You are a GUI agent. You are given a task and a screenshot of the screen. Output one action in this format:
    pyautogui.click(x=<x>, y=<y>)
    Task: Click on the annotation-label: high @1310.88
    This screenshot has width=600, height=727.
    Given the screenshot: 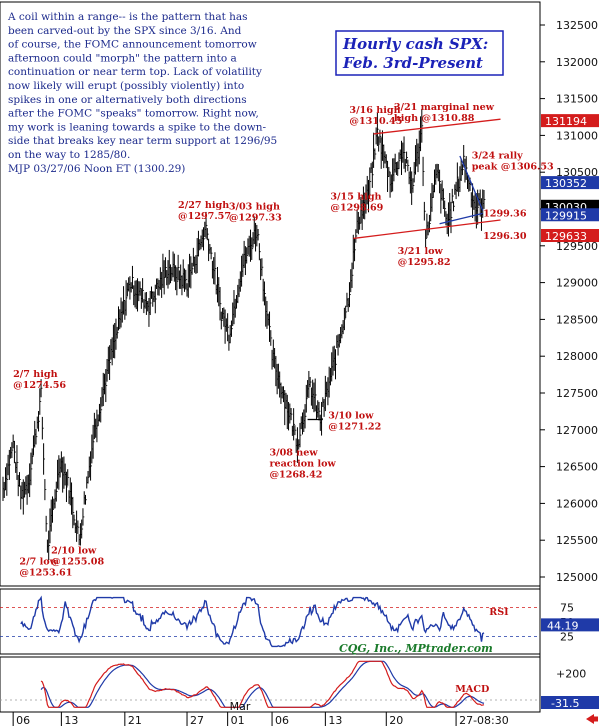 What is the action you would take?
    pyautogui.click(x=434, y=118)
    